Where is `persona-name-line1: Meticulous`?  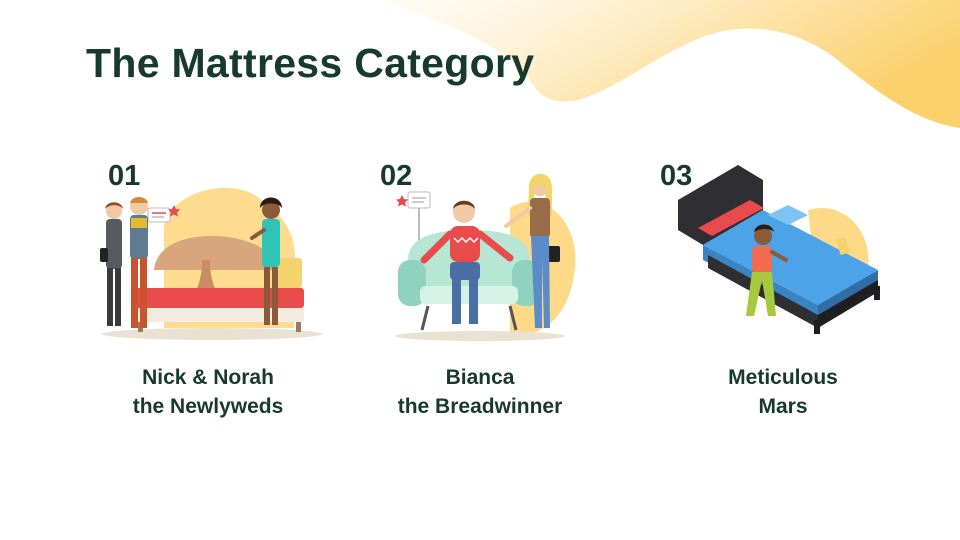 persona-name-line1: Meticulous is located at coordinates (783, 377).